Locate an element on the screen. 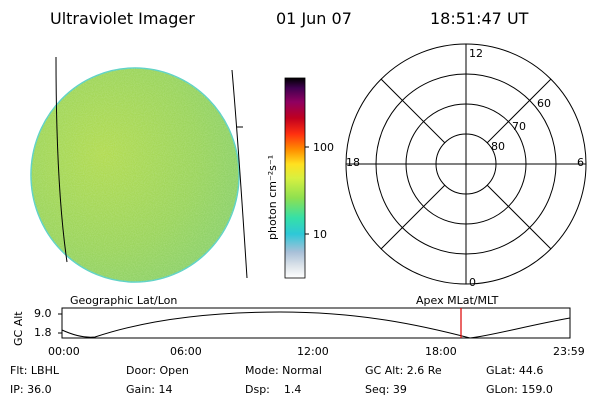 The image size is (600, 400). info-ip: IP: 36.0 is located at coordinates (31, 389).